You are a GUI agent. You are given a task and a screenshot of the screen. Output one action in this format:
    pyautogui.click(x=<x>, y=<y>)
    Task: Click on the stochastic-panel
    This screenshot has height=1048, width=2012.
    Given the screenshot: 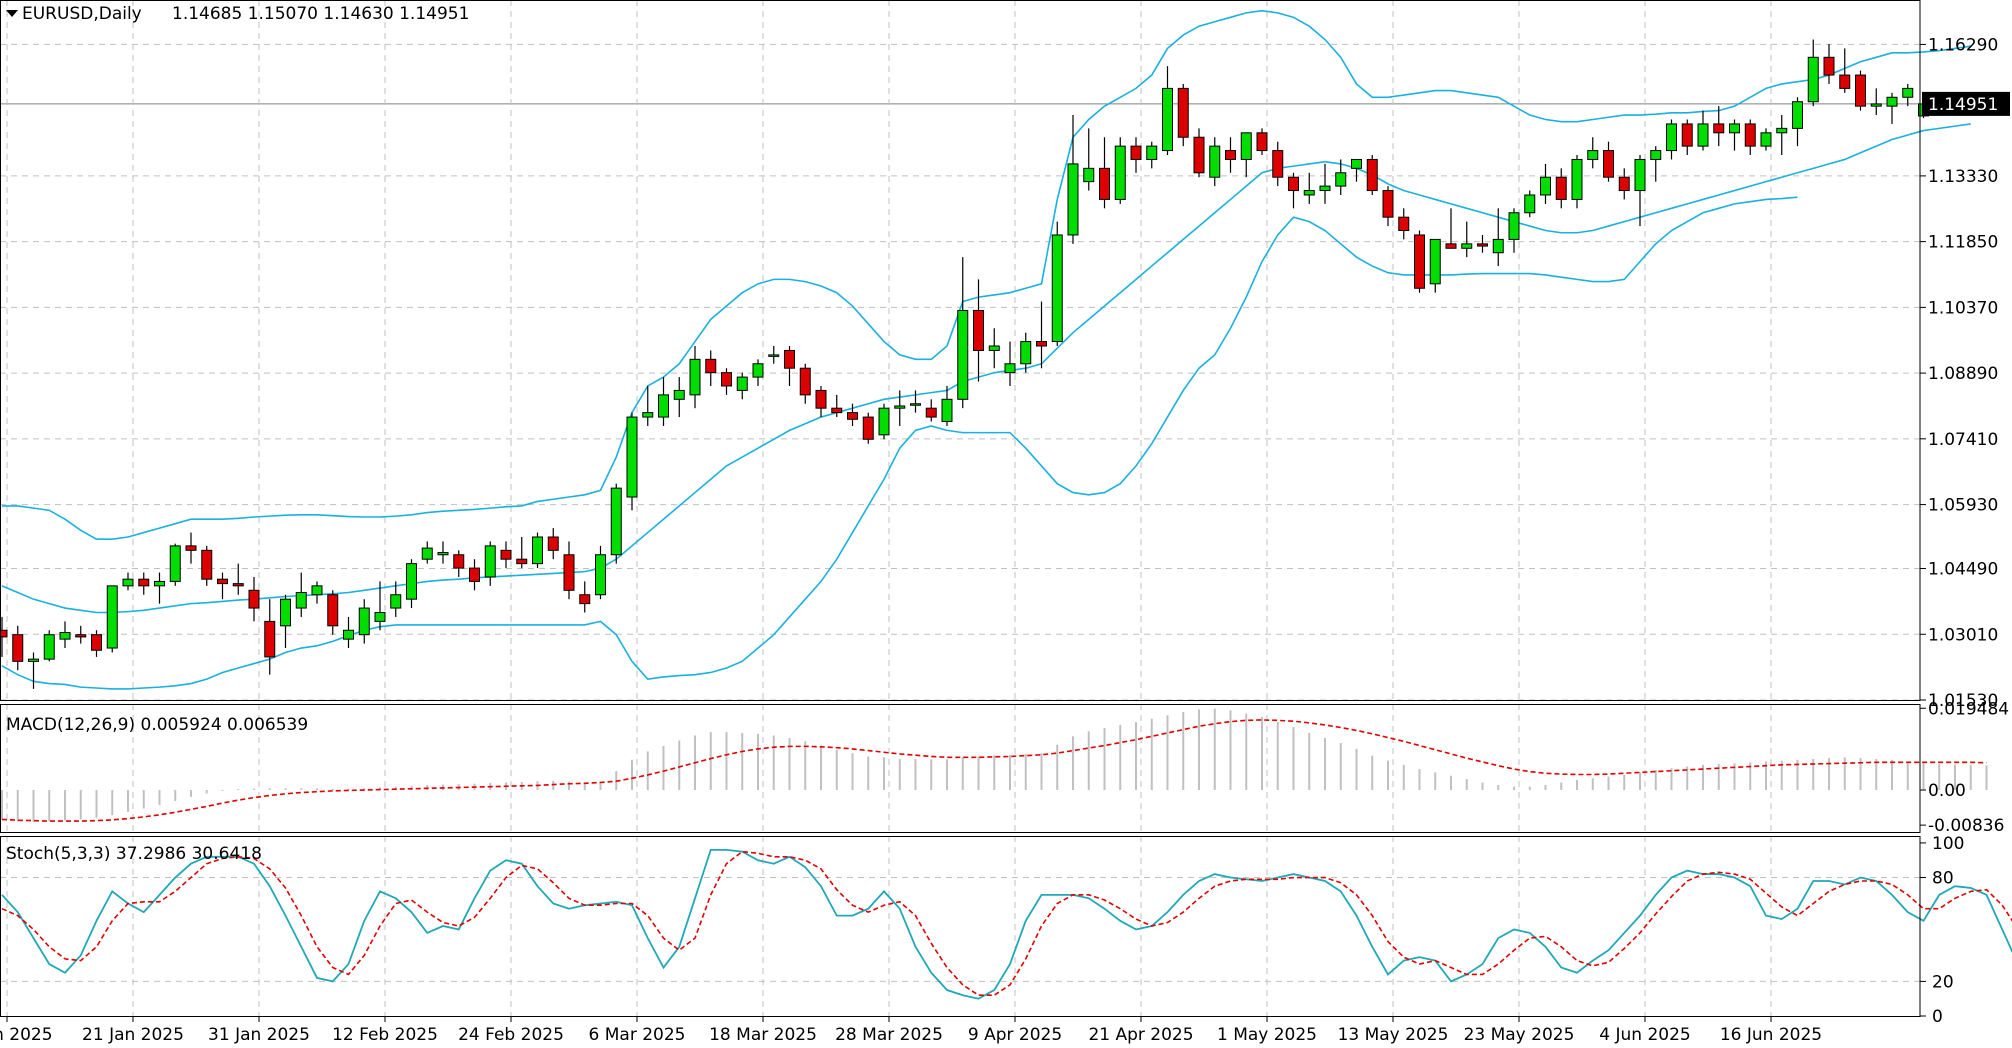 What is the action you would take?
    pyautogui.click(x=1006, y=924)
    